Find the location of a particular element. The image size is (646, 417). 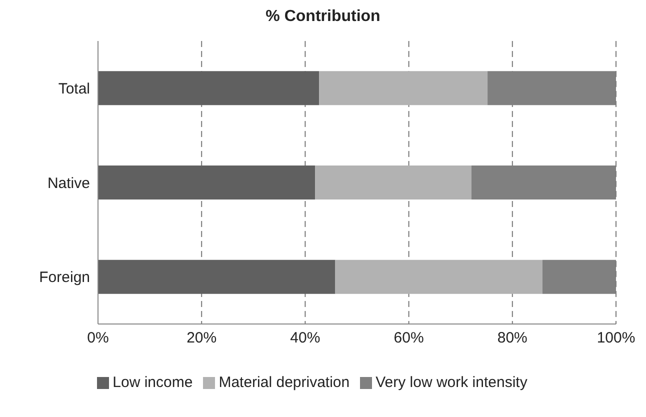

y-tick-label: Native is located at coordinates (68, 183).